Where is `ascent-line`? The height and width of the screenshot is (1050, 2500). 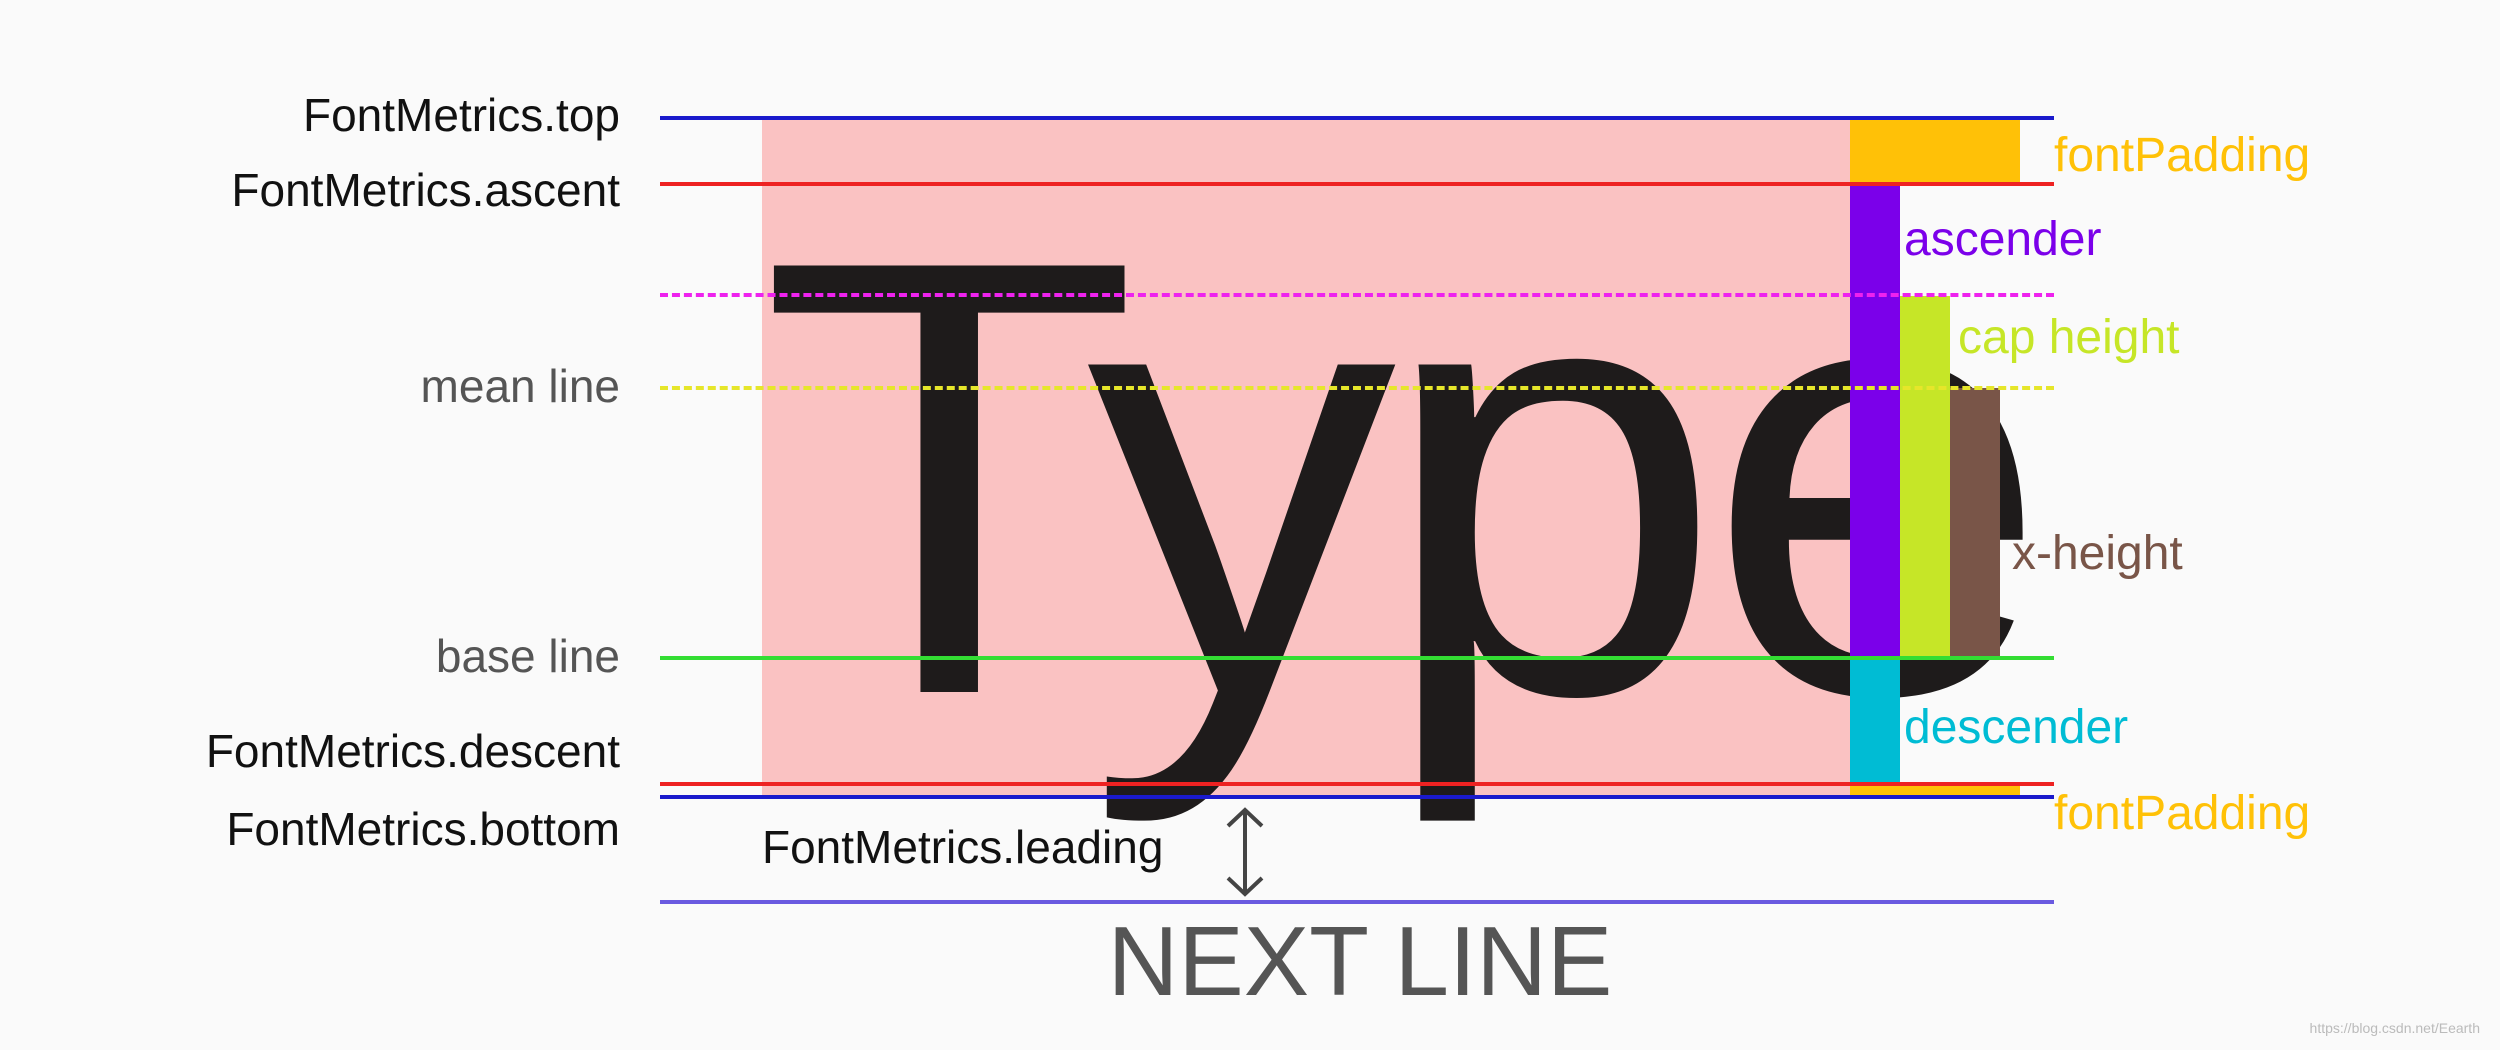
ascent-line is located at coordinates (1357, 184).